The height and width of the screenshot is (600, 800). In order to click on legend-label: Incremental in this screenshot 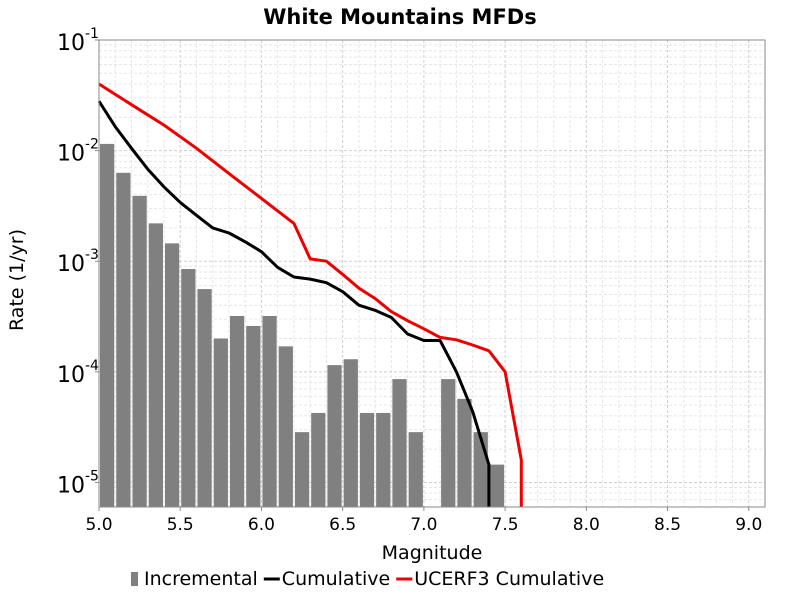, I will do `click(201, 579)`.